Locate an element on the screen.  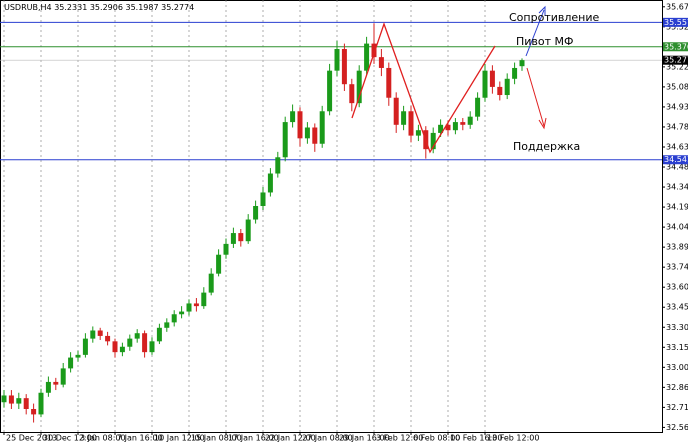
y-tick-label: 35.0800 is located at coordinates (677, 86).